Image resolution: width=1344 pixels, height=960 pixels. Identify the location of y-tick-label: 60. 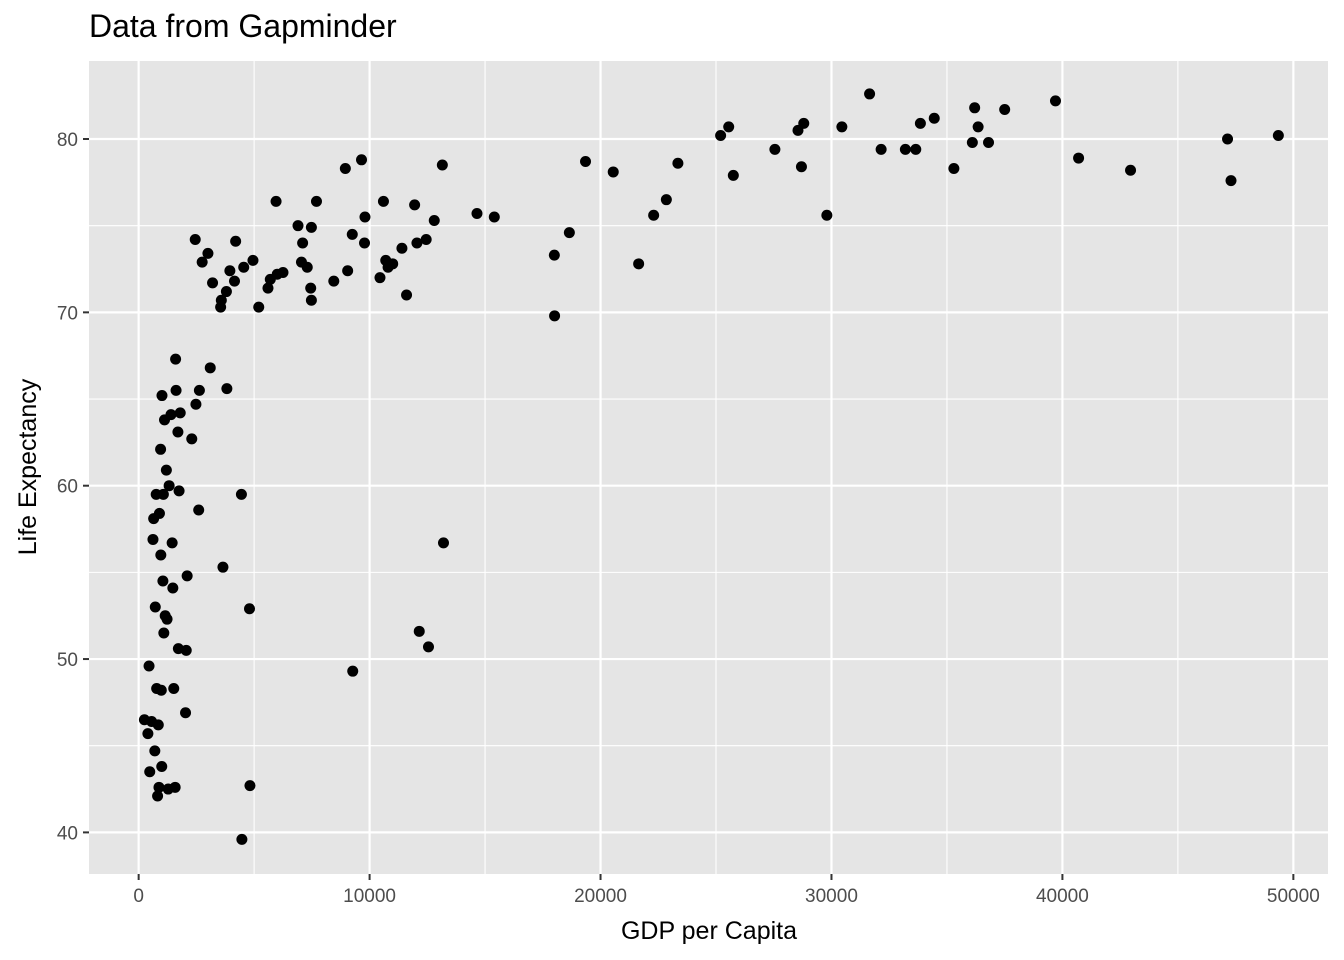
(67, 487).